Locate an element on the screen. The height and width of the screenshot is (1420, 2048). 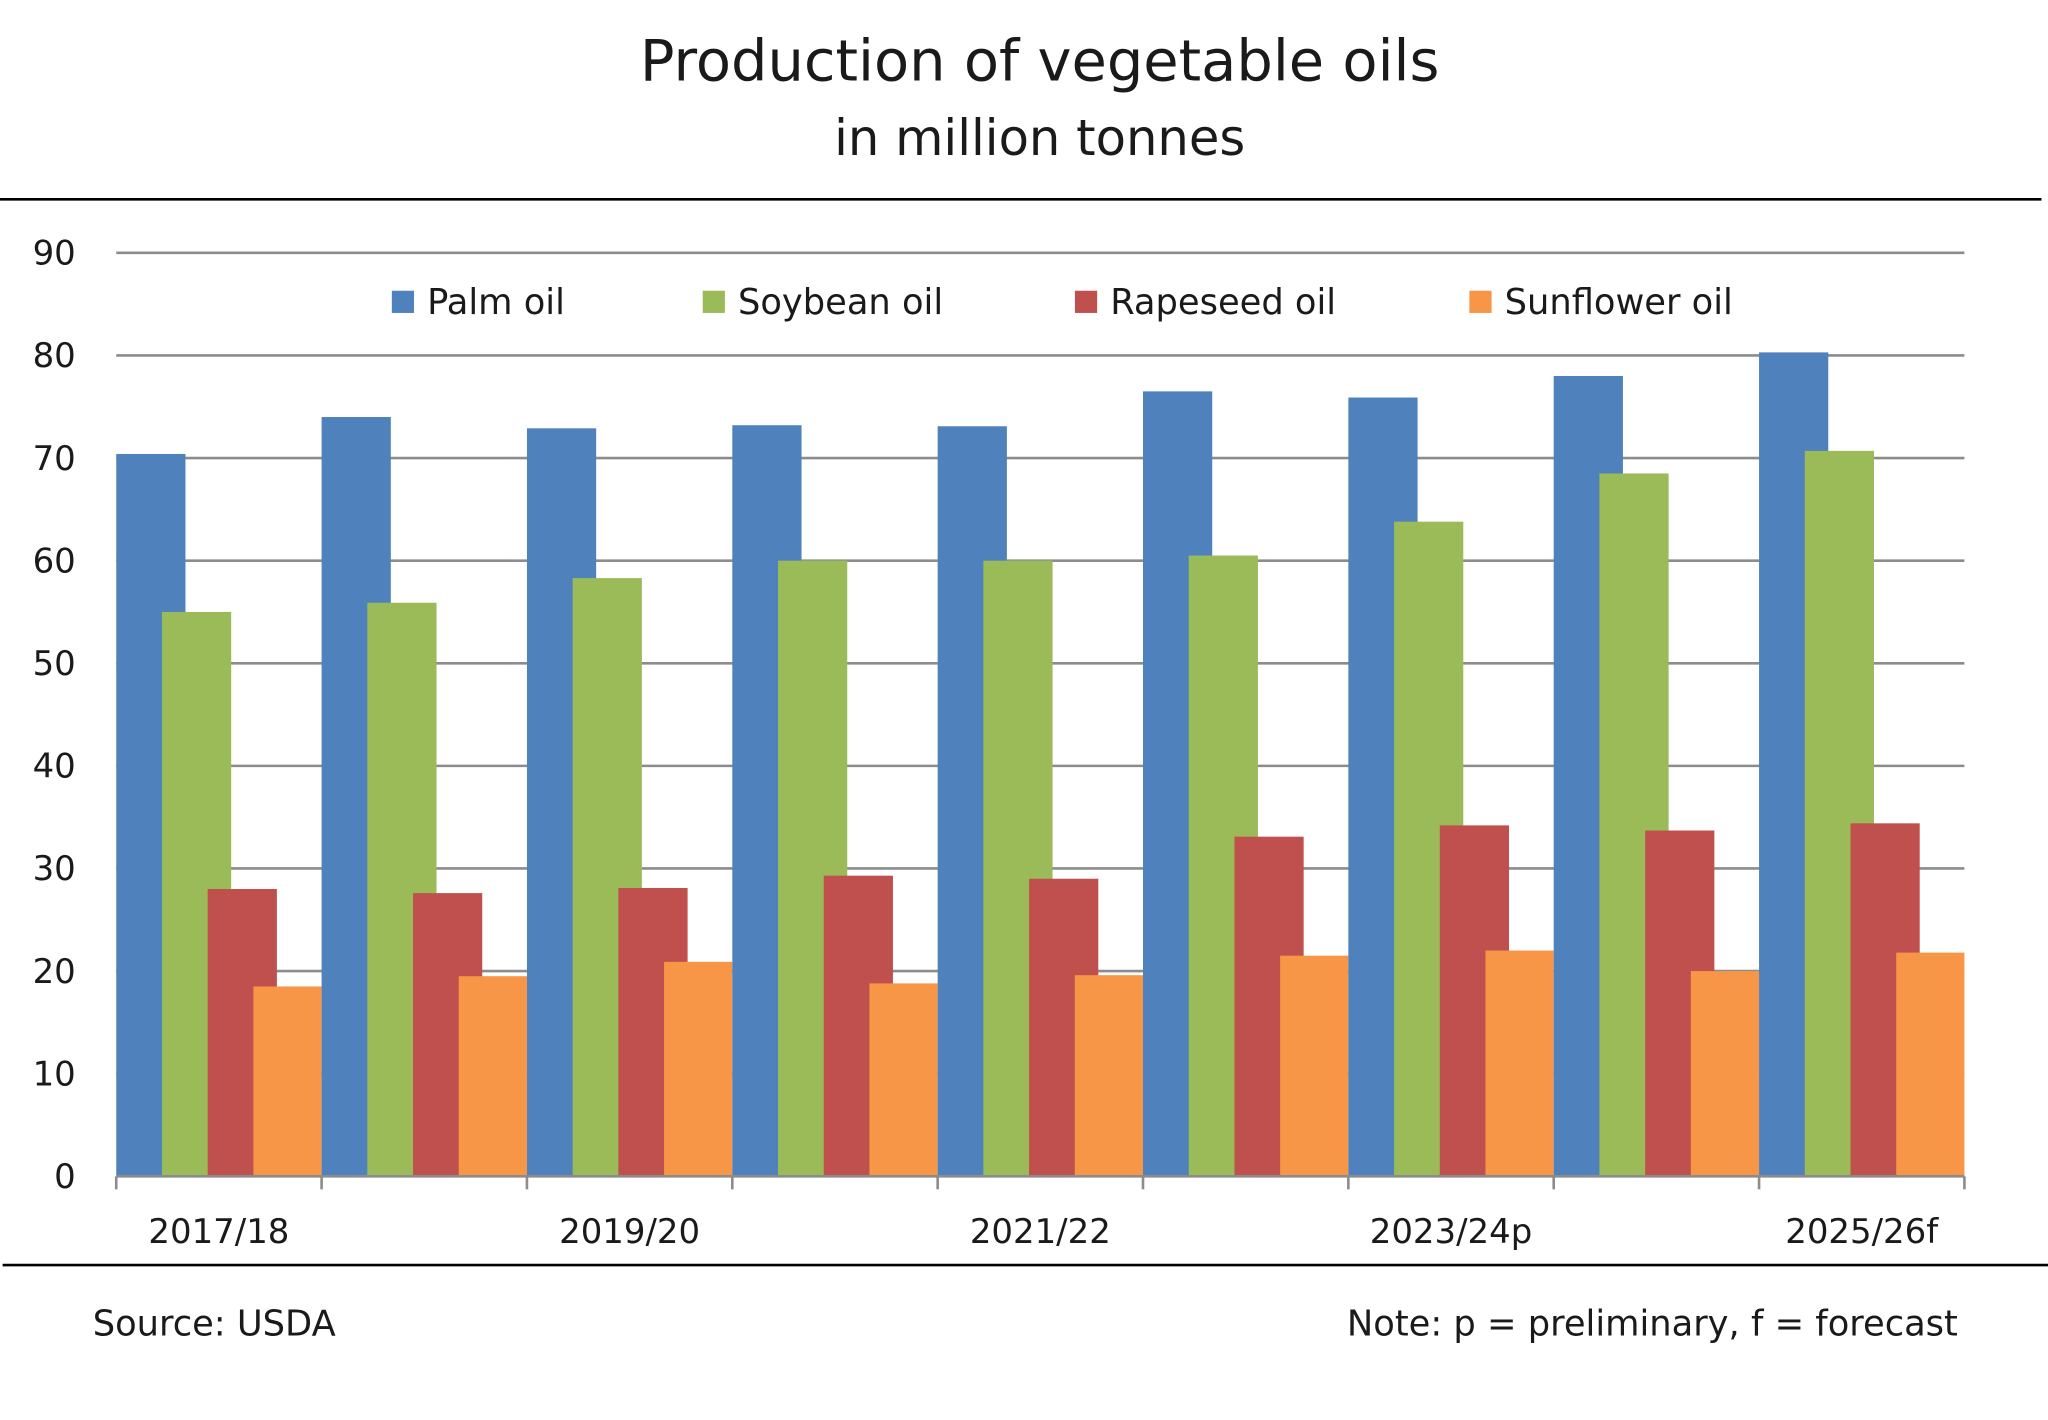
y-tick-label: 90 is located at coordinates (54, 254).